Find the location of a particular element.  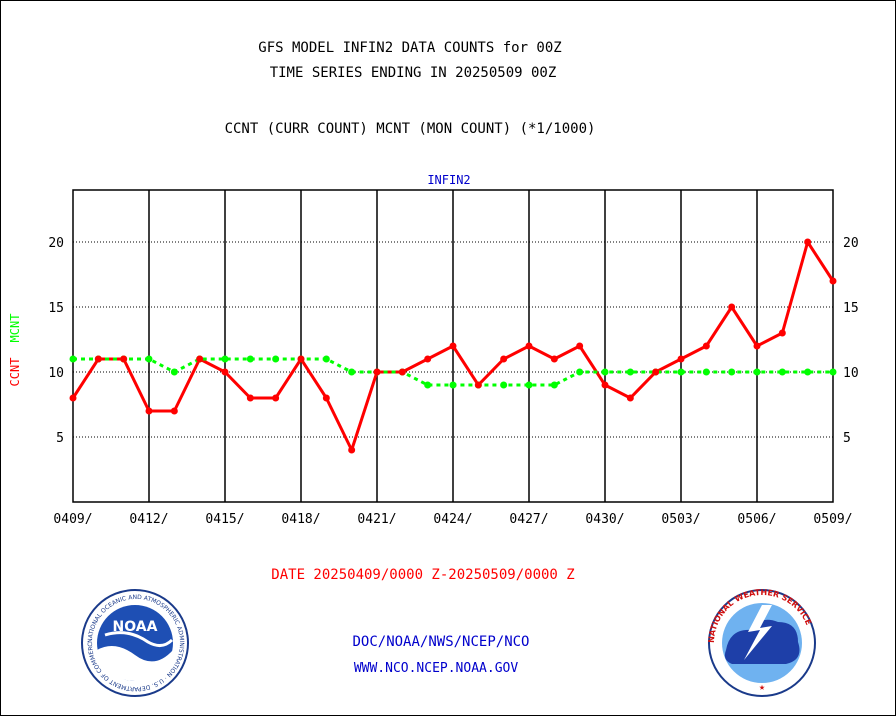

y-tick-label-right: 5 is located at coordinates (847, 438).